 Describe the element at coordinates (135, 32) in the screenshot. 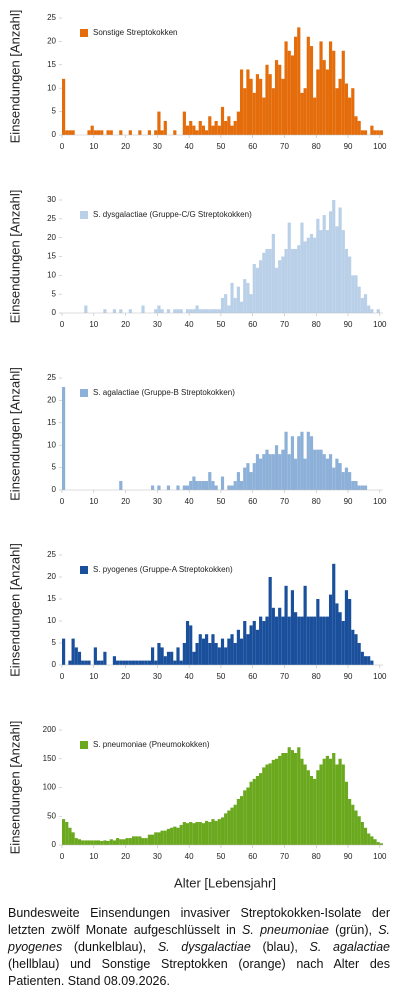

I see `legend-label: Sonstige Streptokokken` at that location.